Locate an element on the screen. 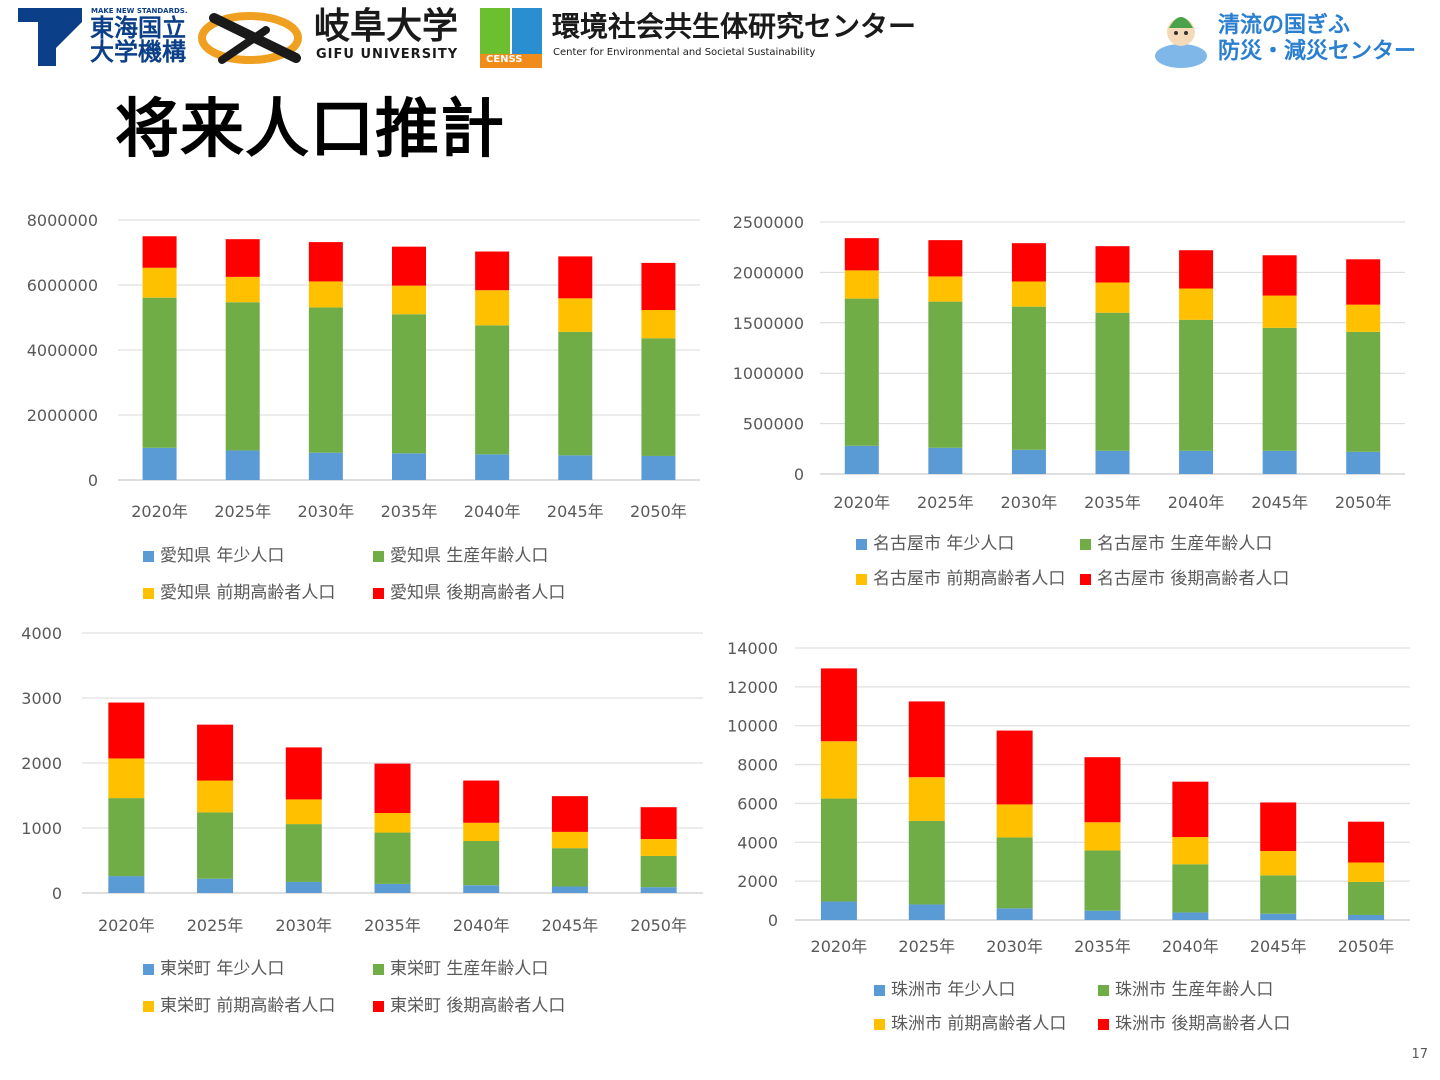  y-tick-label: 2000000 is located at coordinates (62, 415).